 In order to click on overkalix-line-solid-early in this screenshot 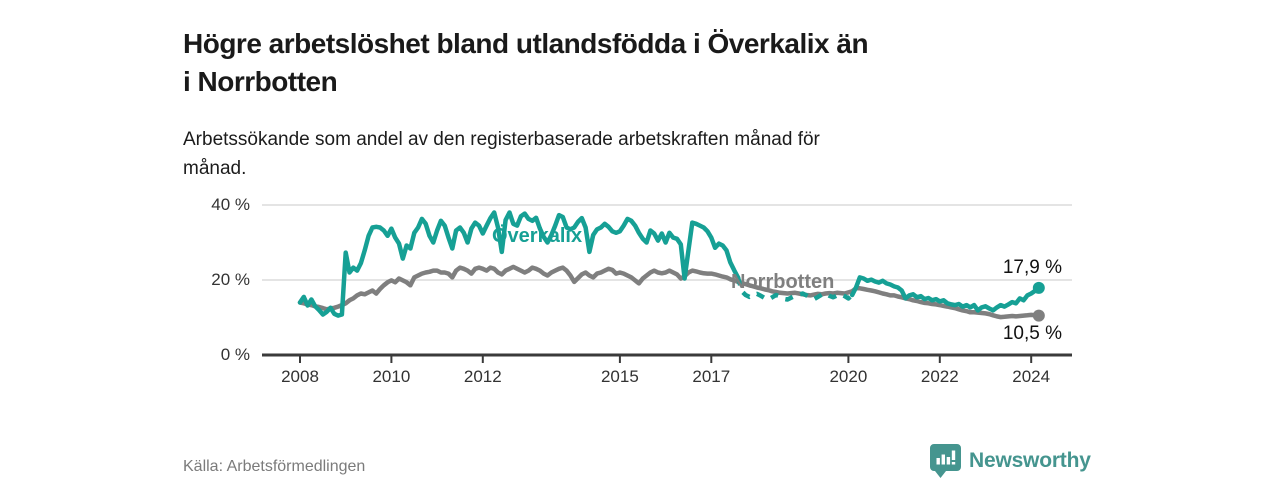, I will do `click(519, 264)`.